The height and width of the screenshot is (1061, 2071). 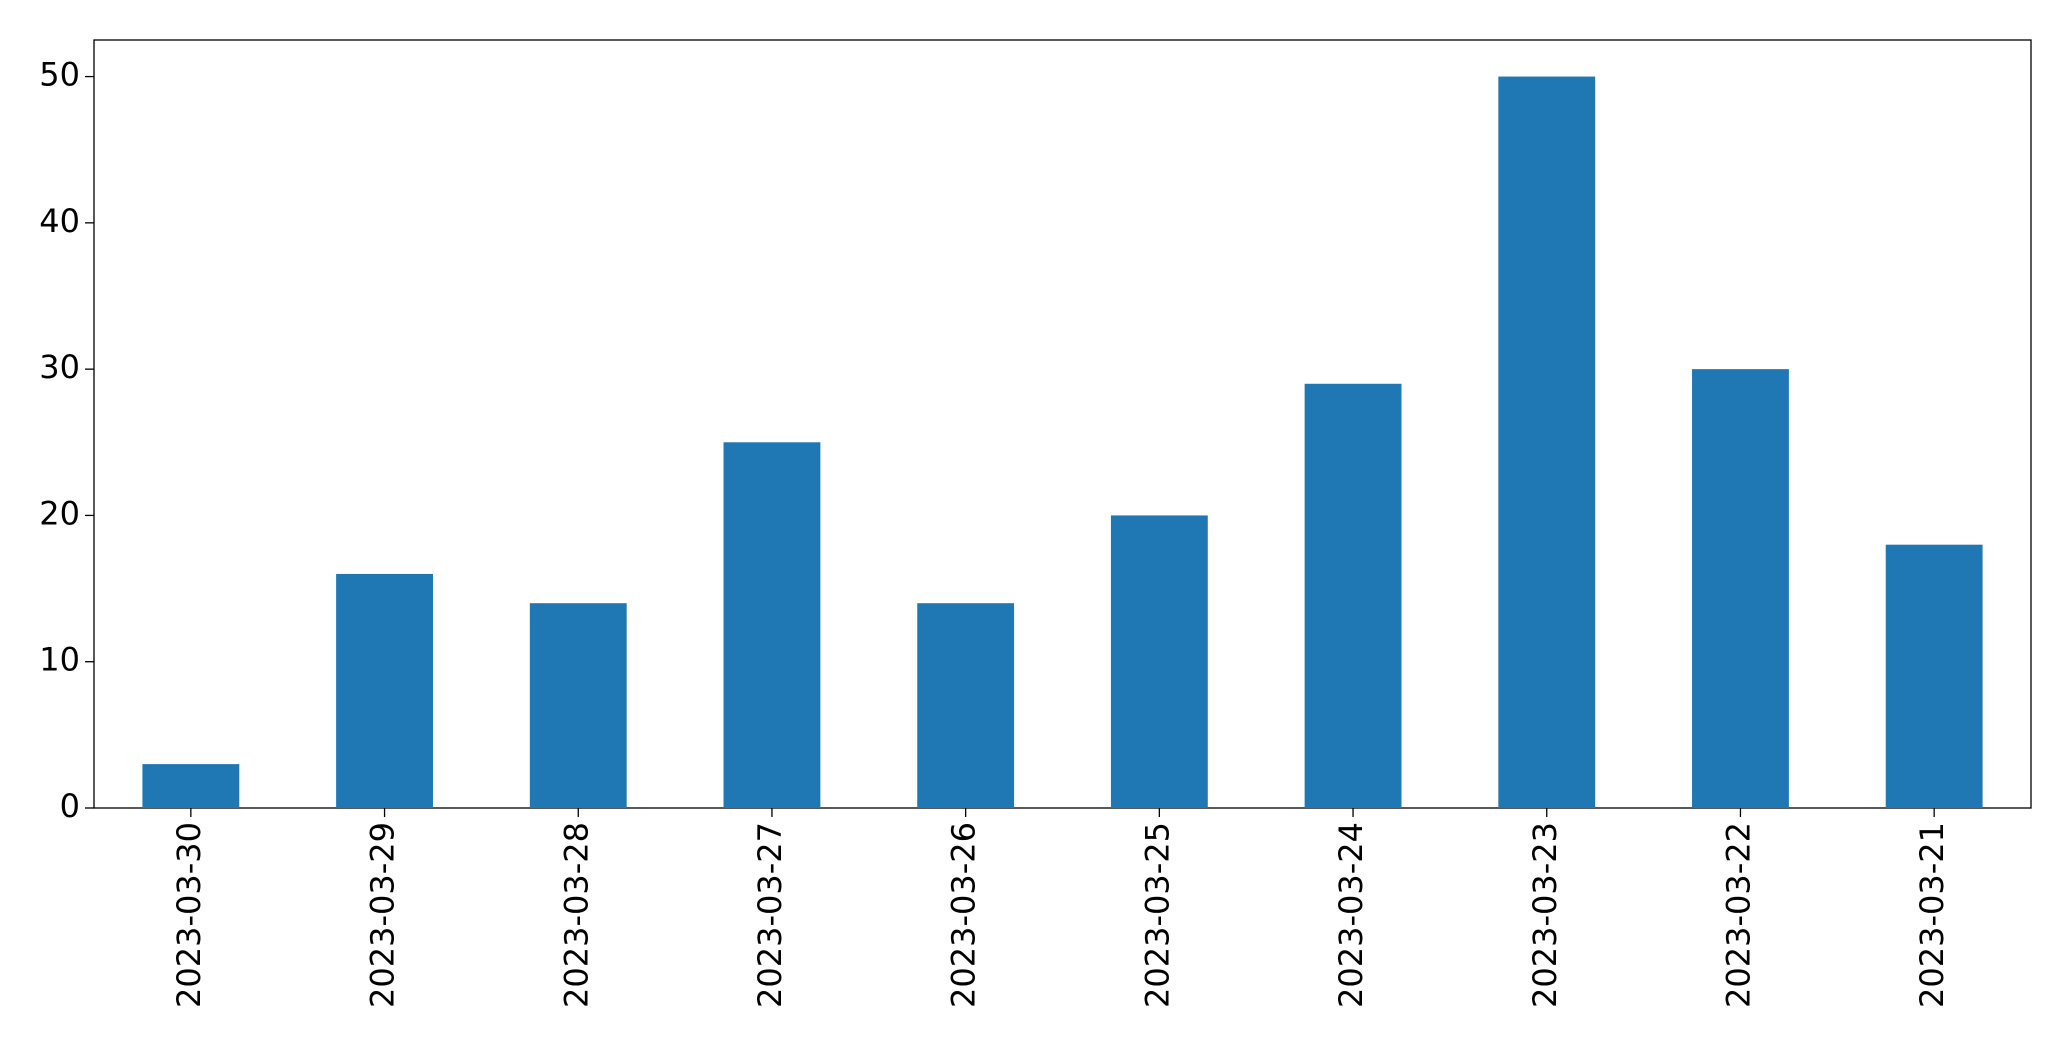 I want to click on y-tick-label: 50, so click(x=59, y=75).